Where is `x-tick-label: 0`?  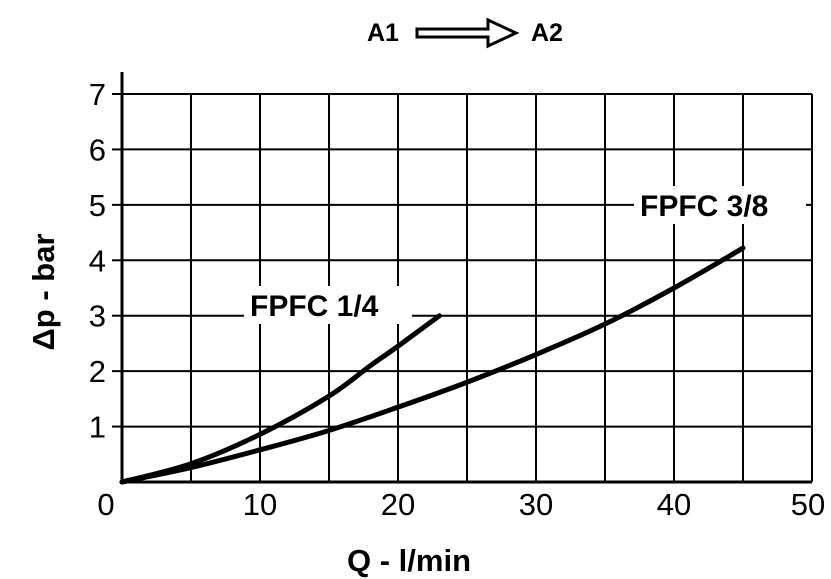
x-tick-label: 0 is located at coordinates (105, 504).